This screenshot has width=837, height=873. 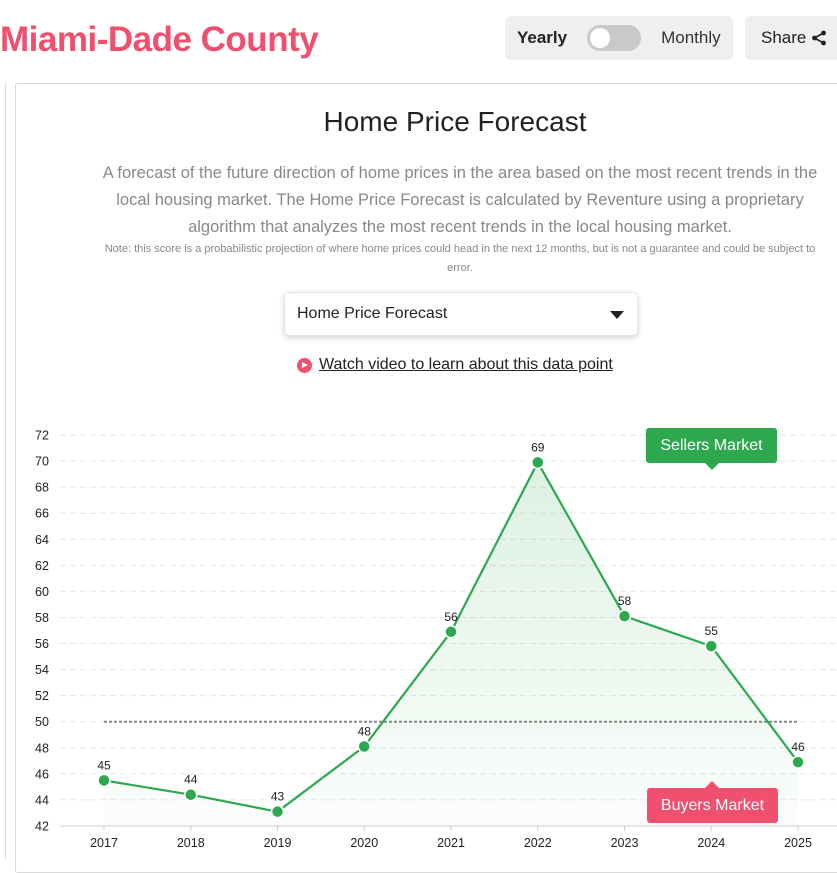 What do you see at coordinates (617, 315) in the screenshot?
I see `chevron-down-icon` at bounding box center [617, 315].